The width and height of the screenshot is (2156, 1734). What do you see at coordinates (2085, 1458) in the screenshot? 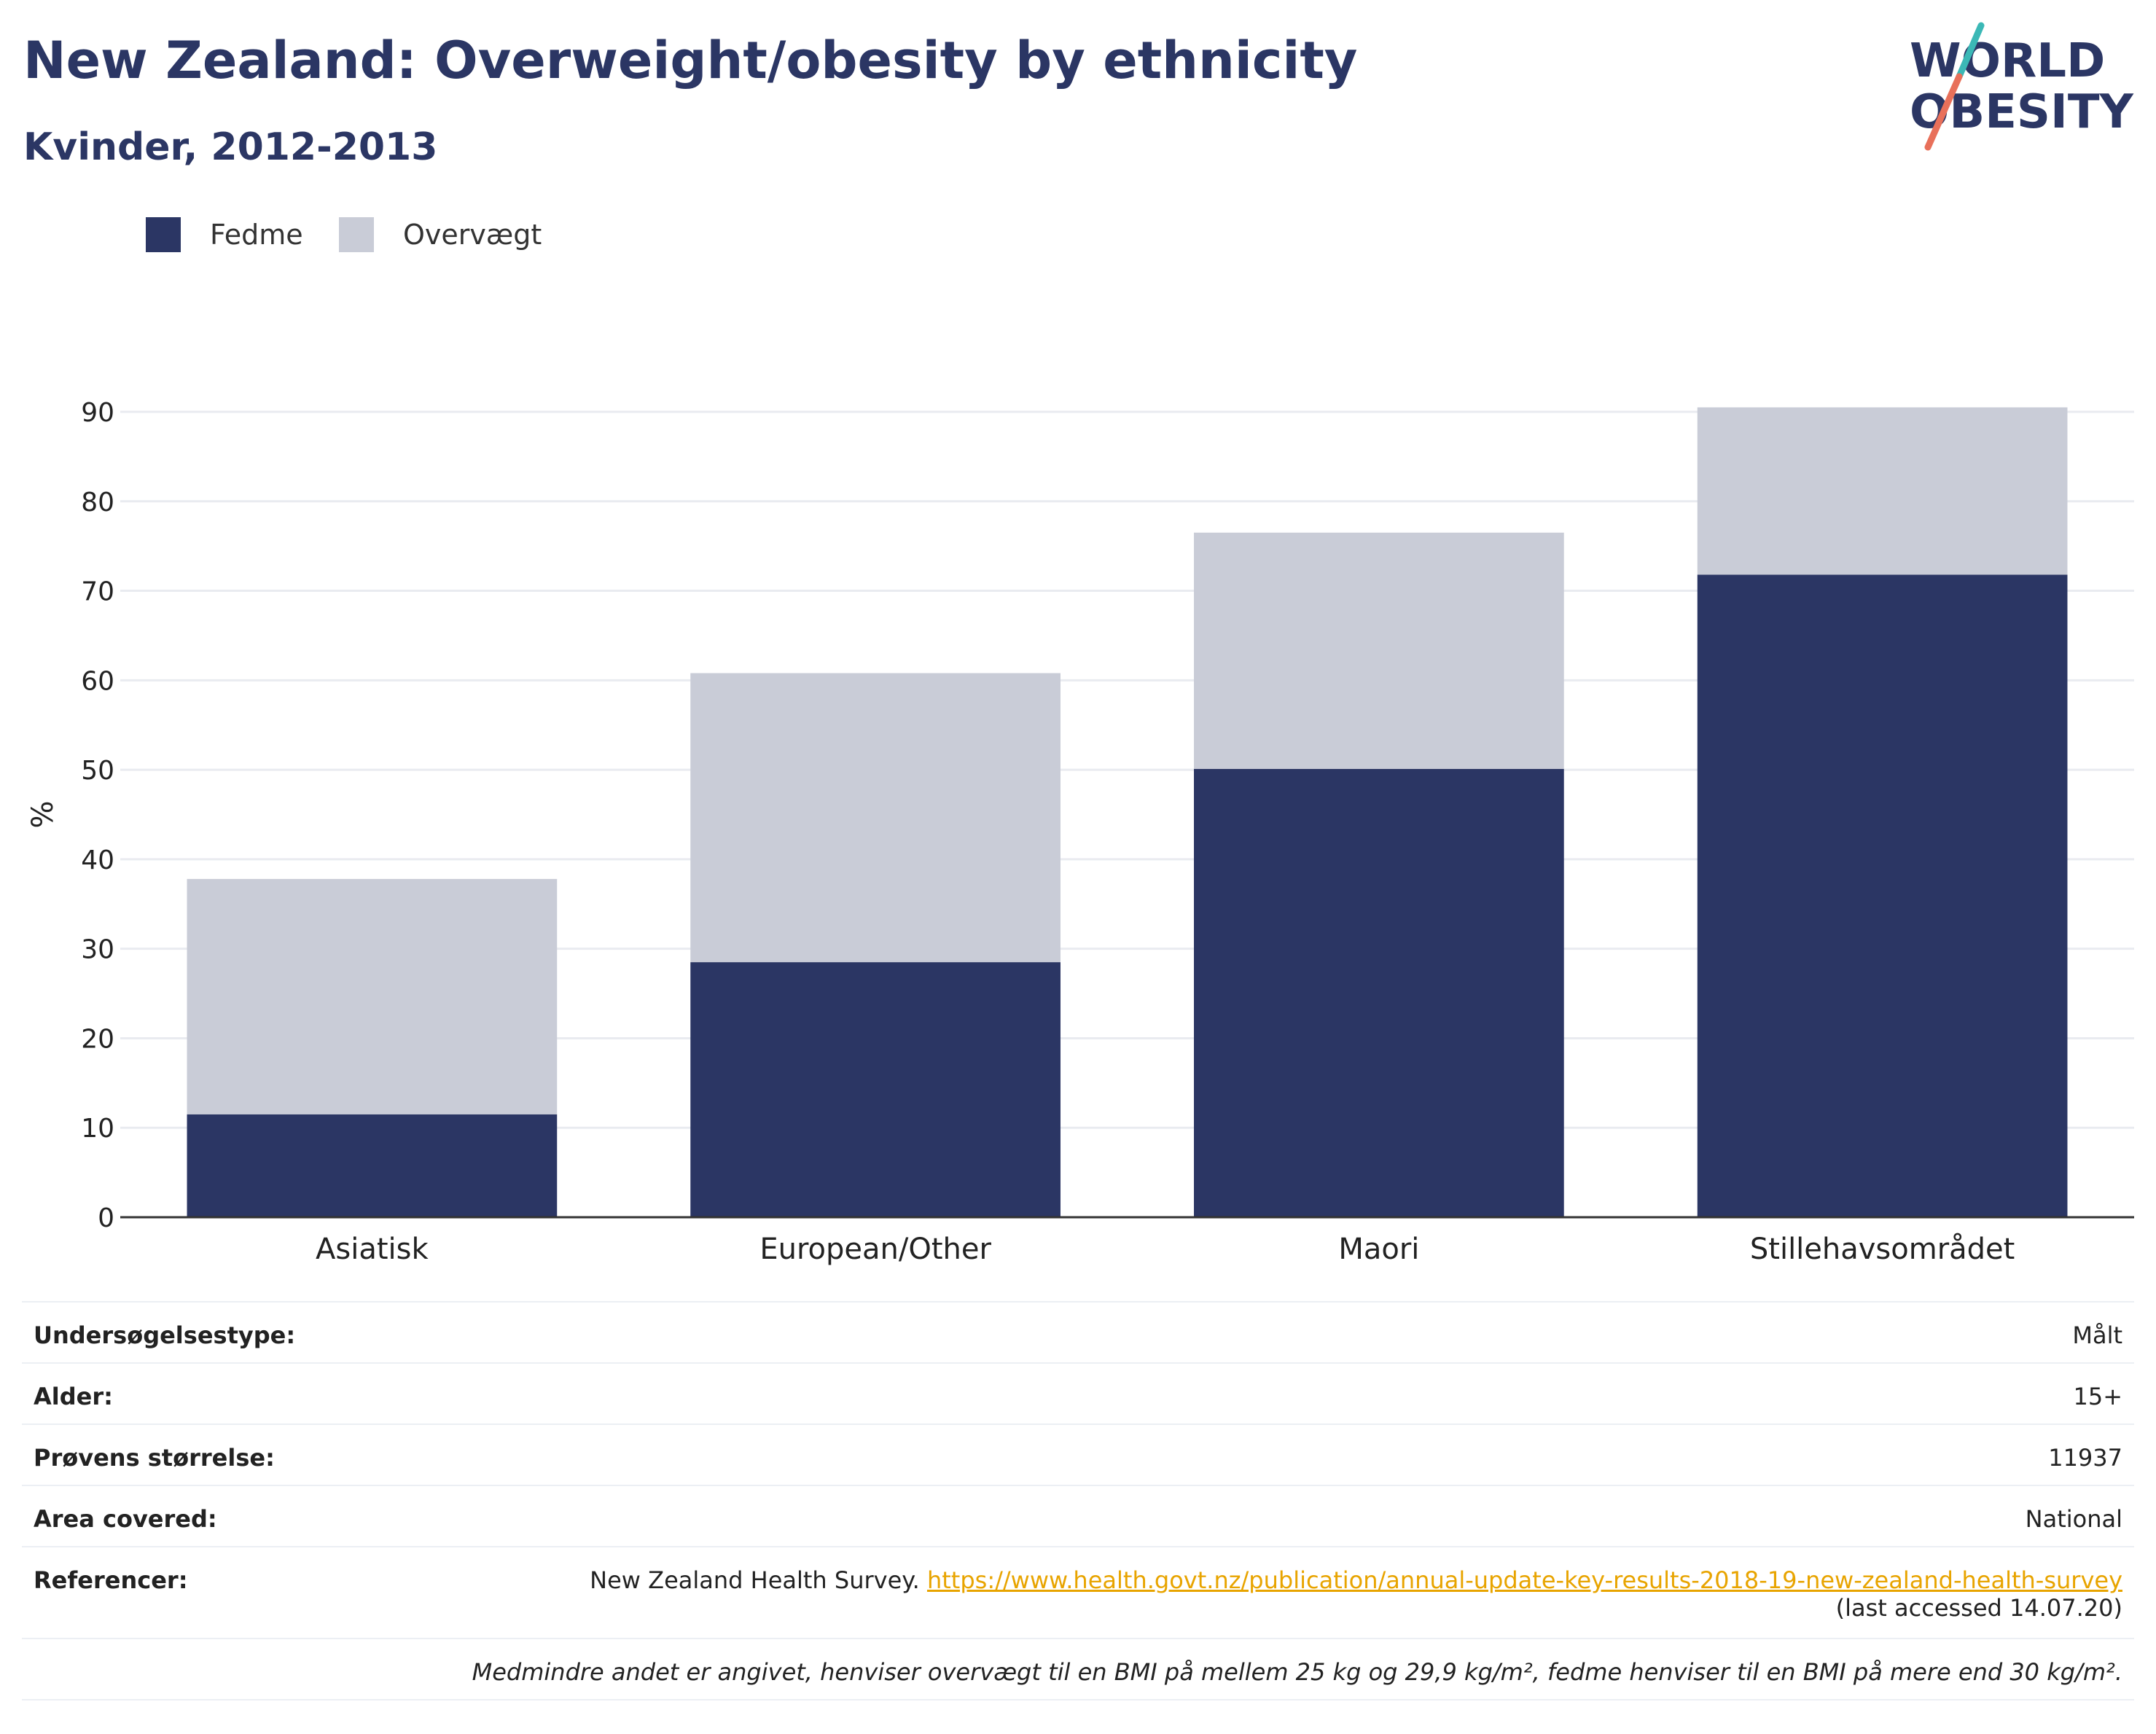
I see `sample-size-value: 11937` at bounding box center [2085, 1458].